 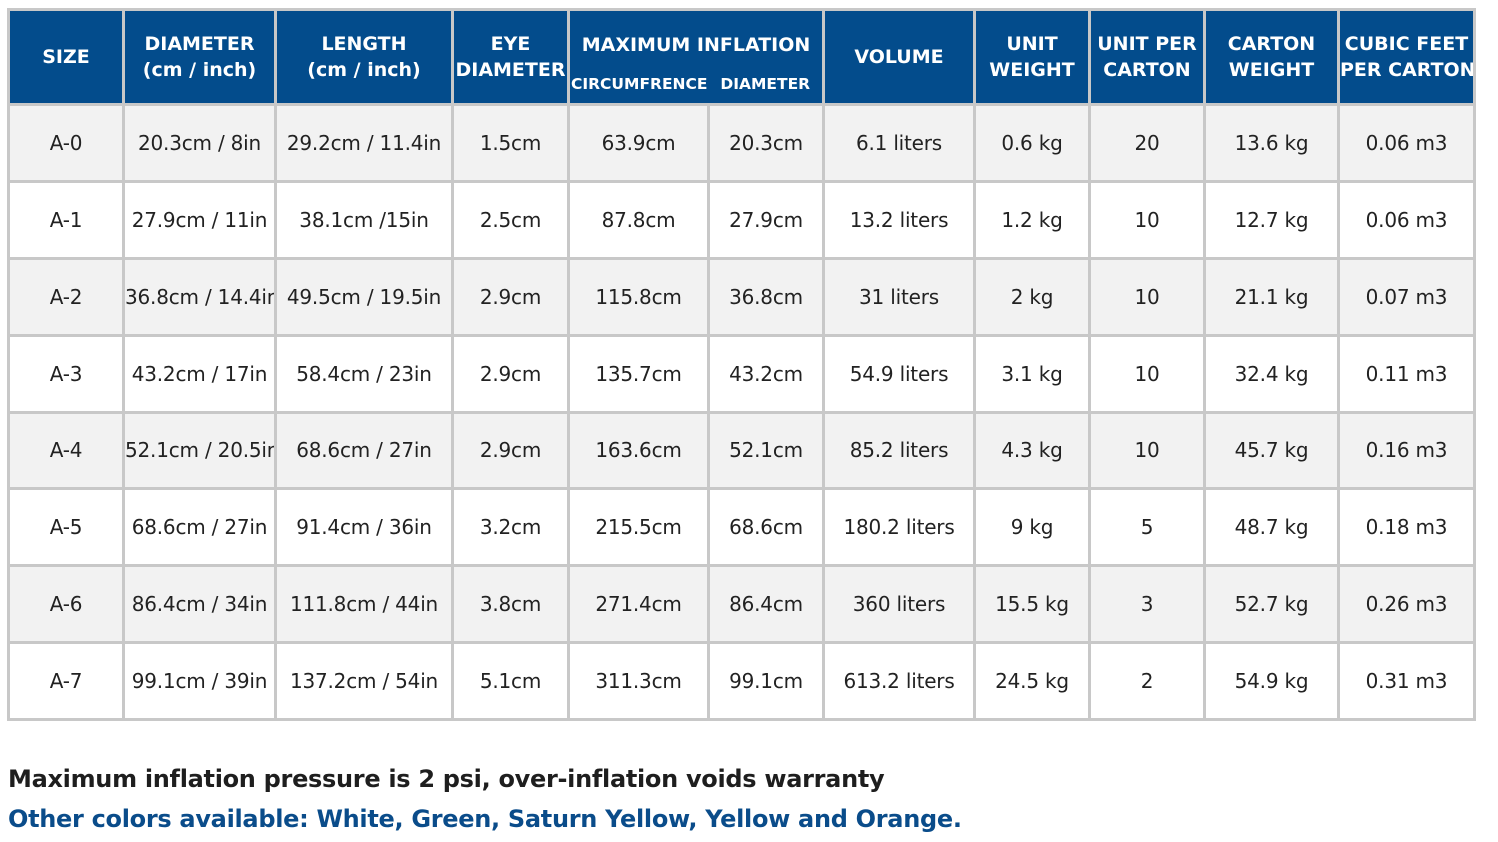 I want to click on cell-cubic-feet: 0.26 m3, so click(x=1406, y=604).